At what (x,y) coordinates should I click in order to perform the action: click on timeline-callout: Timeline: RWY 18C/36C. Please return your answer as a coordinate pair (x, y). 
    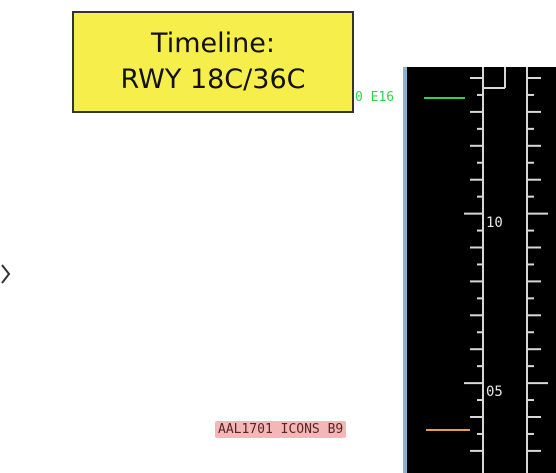
    Looking at the image, I should click on (213, 62).